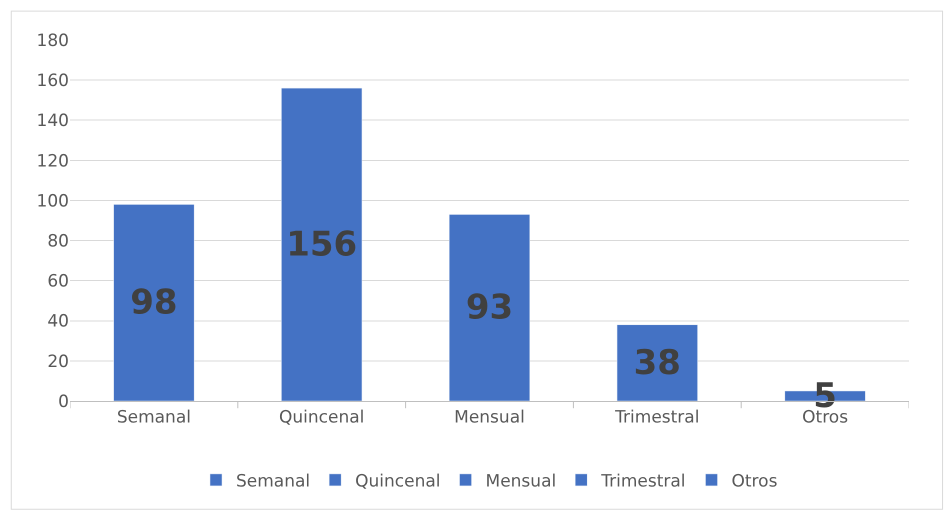 The width and height of the screenshot is (949, 510). Describe the element at coordinates (322, 244) in the screenshot. I see `data-label: 156` at that location.